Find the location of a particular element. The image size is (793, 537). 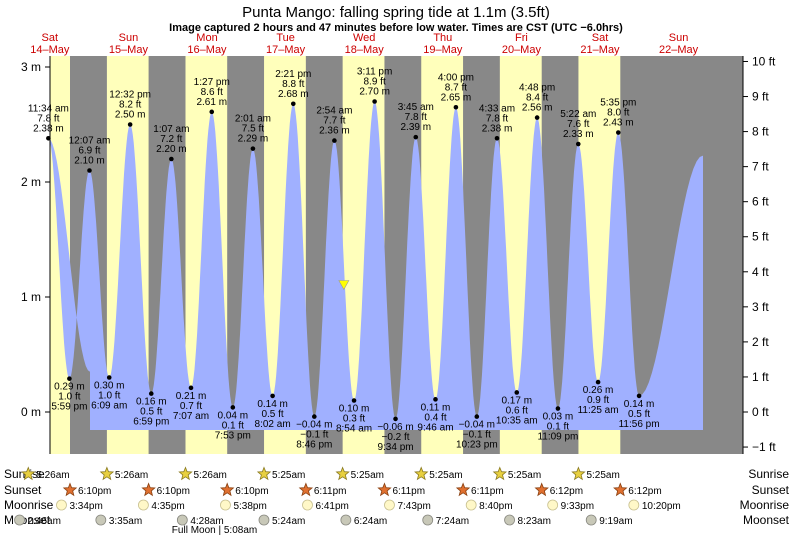

right-tick-label: 6 ft is located at coordinates (760, 202).